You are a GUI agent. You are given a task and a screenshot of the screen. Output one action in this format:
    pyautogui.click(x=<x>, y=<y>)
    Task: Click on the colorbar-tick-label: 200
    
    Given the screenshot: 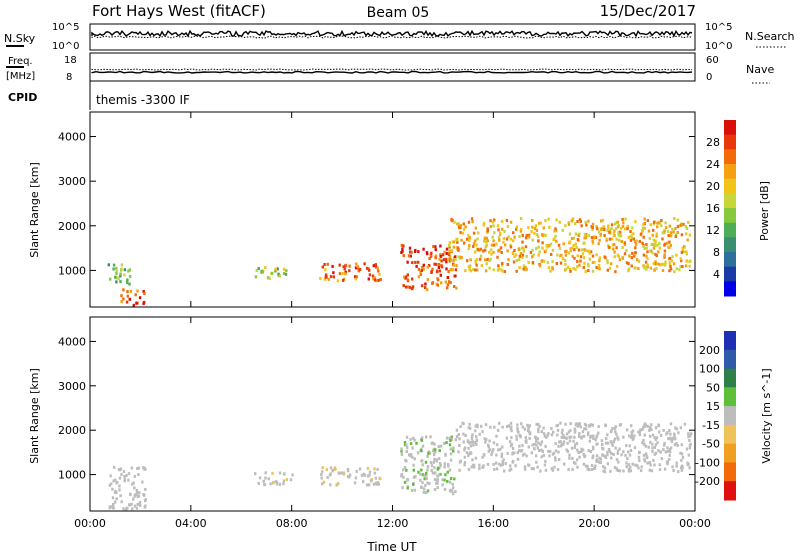 What is the action you would take?
    pyautogui.click(x=709, y=350)
    